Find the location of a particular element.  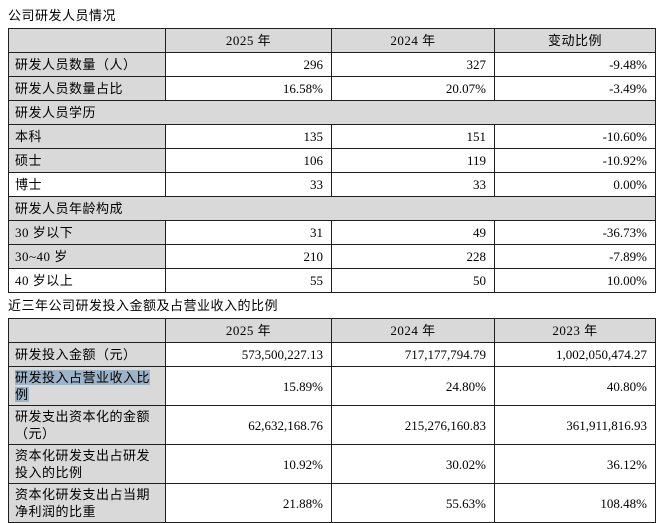

value-cell: 36.12% is located at coordinates (575, 464).